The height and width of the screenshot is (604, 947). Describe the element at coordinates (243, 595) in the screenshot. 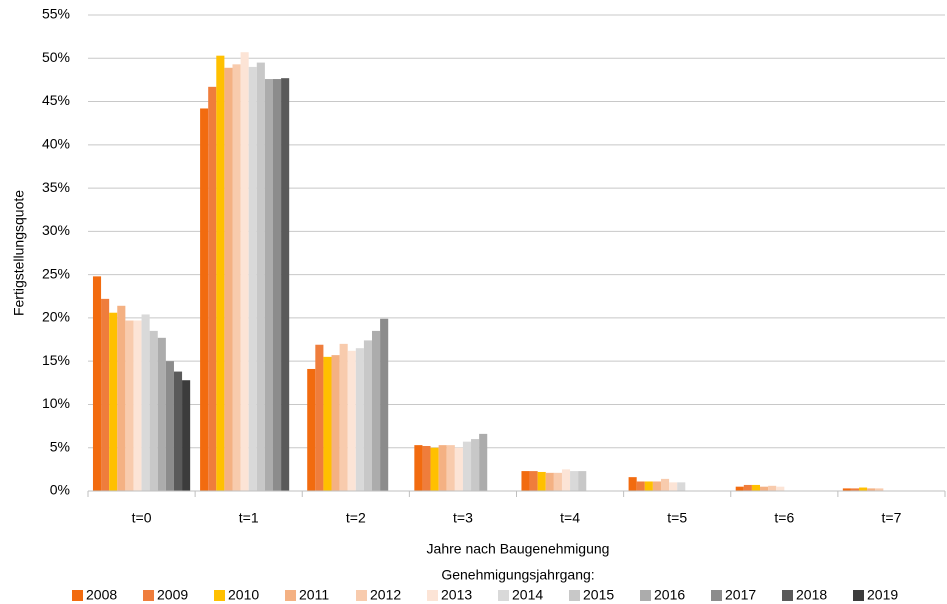

I see `legend-label: 2010` at that location.